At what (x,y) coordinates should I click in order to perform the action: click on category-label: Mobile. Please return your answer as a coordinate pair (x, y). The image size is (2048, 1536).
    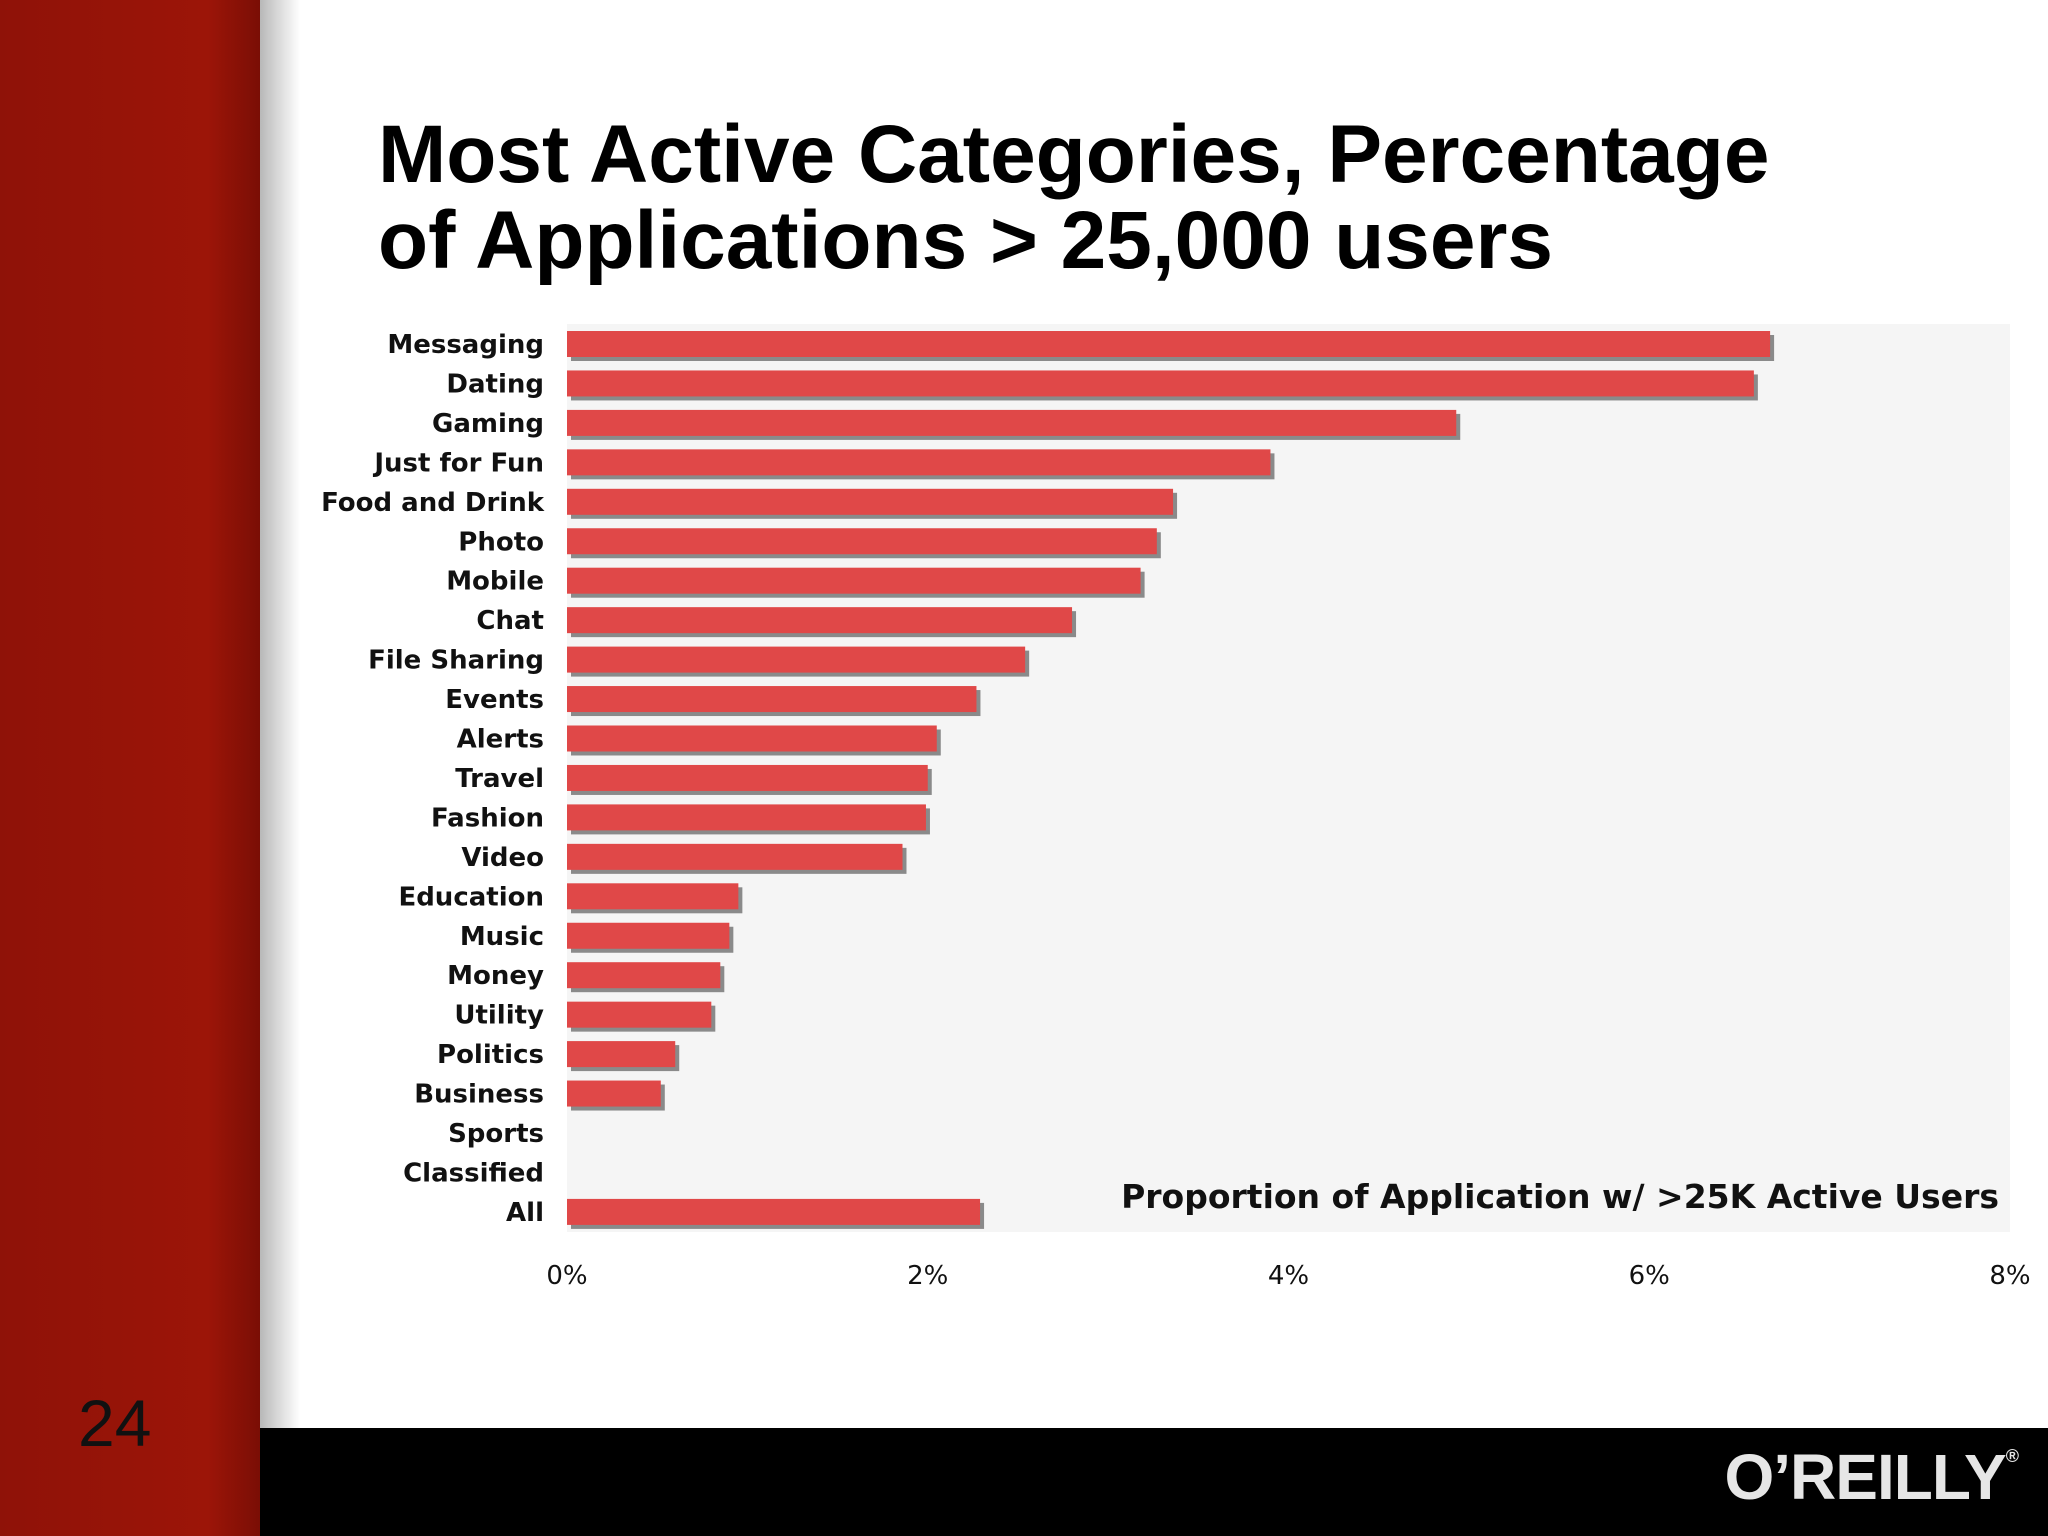
    Looking at the image, I should click on (495, 582).